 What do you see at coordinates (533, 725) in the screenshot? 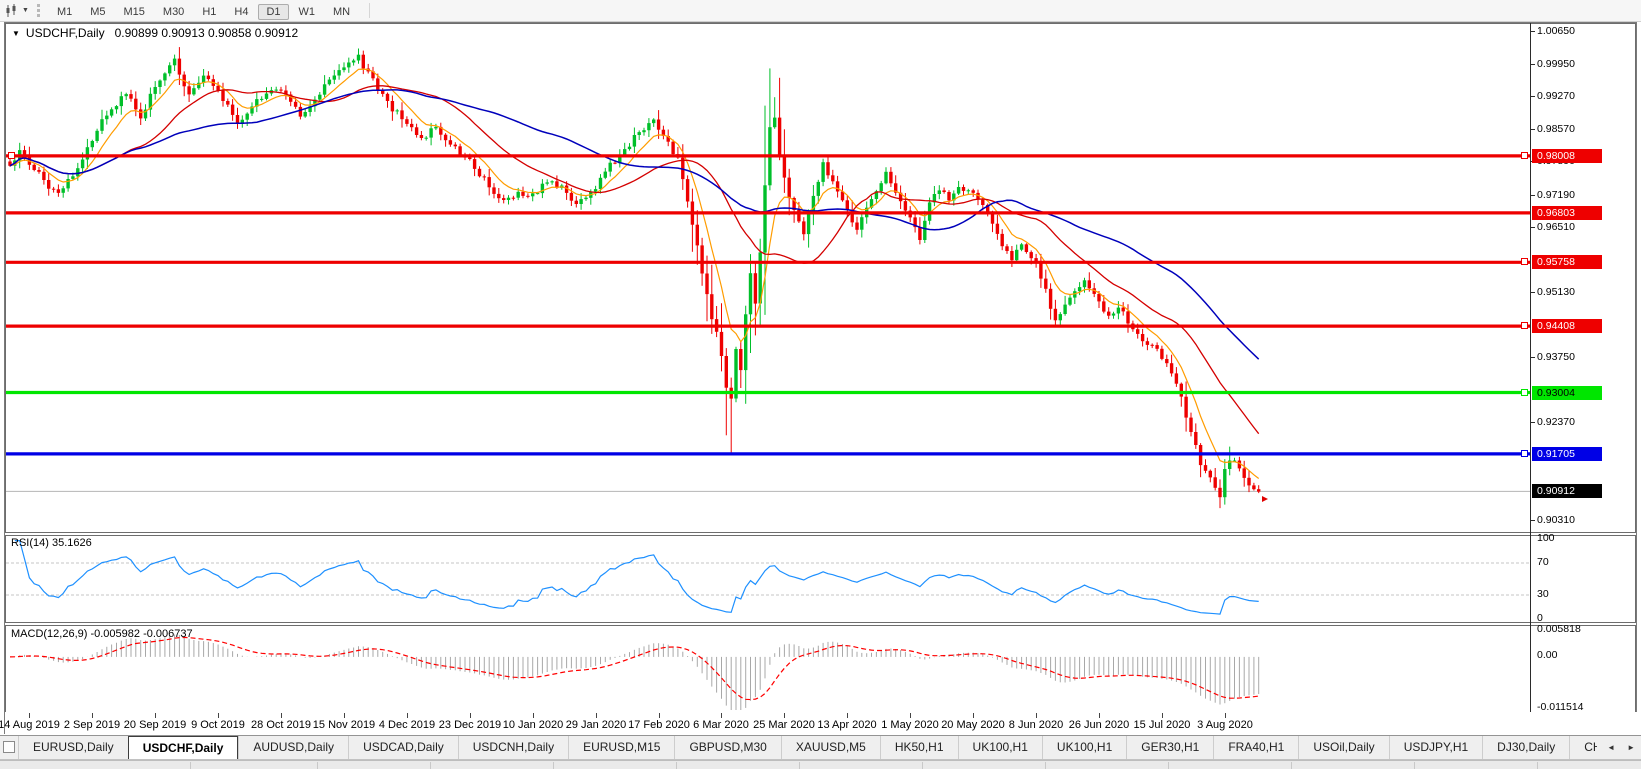
I see `date-label: 10 Jan 2020` at bounding box center [533, 725].